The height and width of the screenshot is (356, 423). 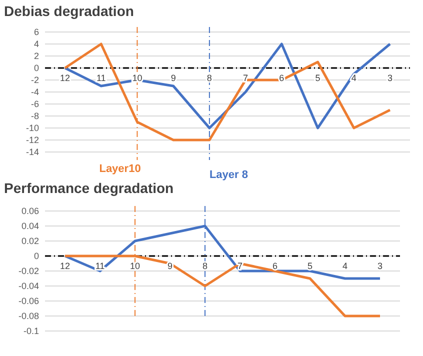 I want to click on y-tick-label: -14, so click(x=32, y=152).